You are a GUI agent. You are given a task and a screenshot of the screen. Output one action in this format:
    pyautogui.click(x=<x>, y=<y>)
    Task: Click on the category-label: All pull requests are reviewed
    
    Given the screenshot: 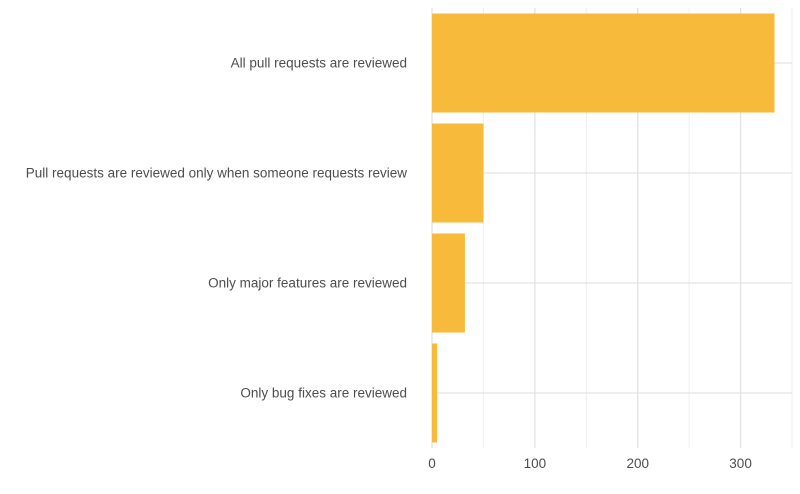 What is the action you would take?
    pyautogui.click(x=319, y=63)
    